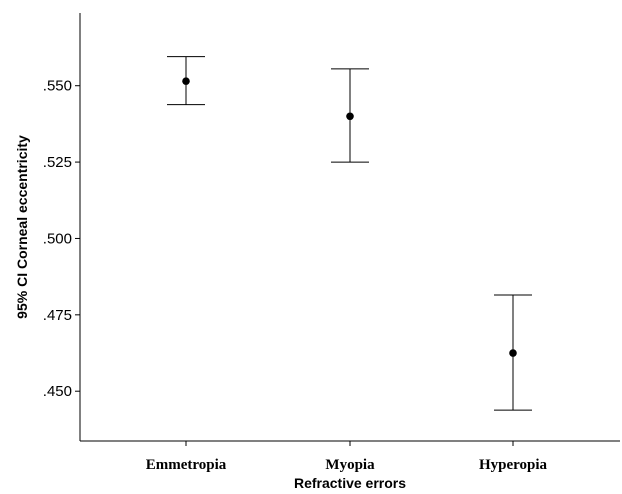  What do you see at coordinates (57, 162) in the screenshot?
I see `y-tick-label: .525` at bounding box center [57, 162].